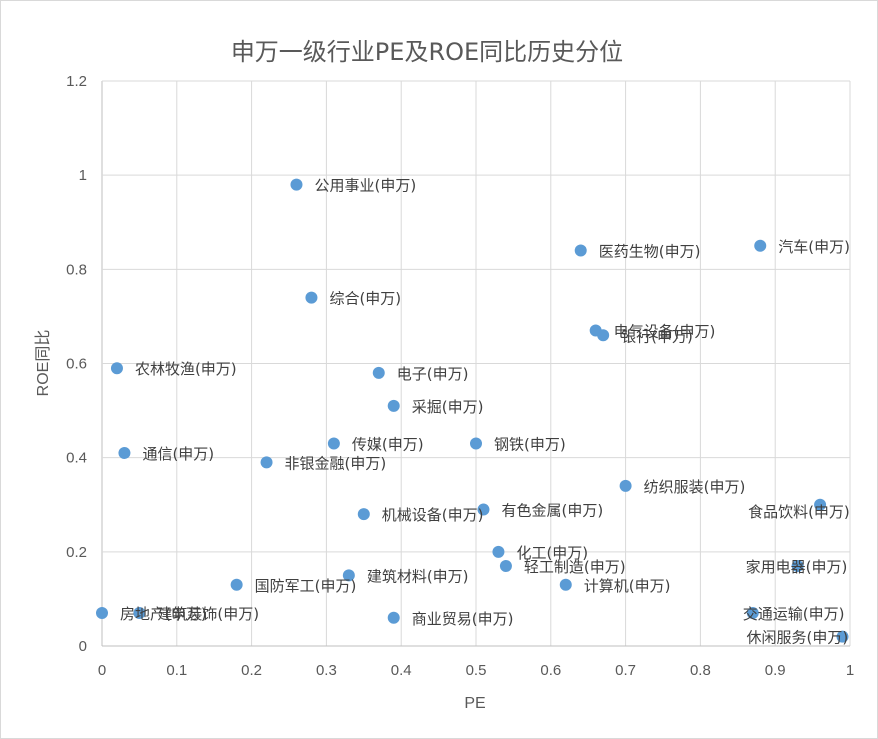 The width and height of the screenshot is (878, 739). Describe the element at coordinates (418, 576) in the screenshot. I see `point-label: 建筑材料(申万)` at that location.